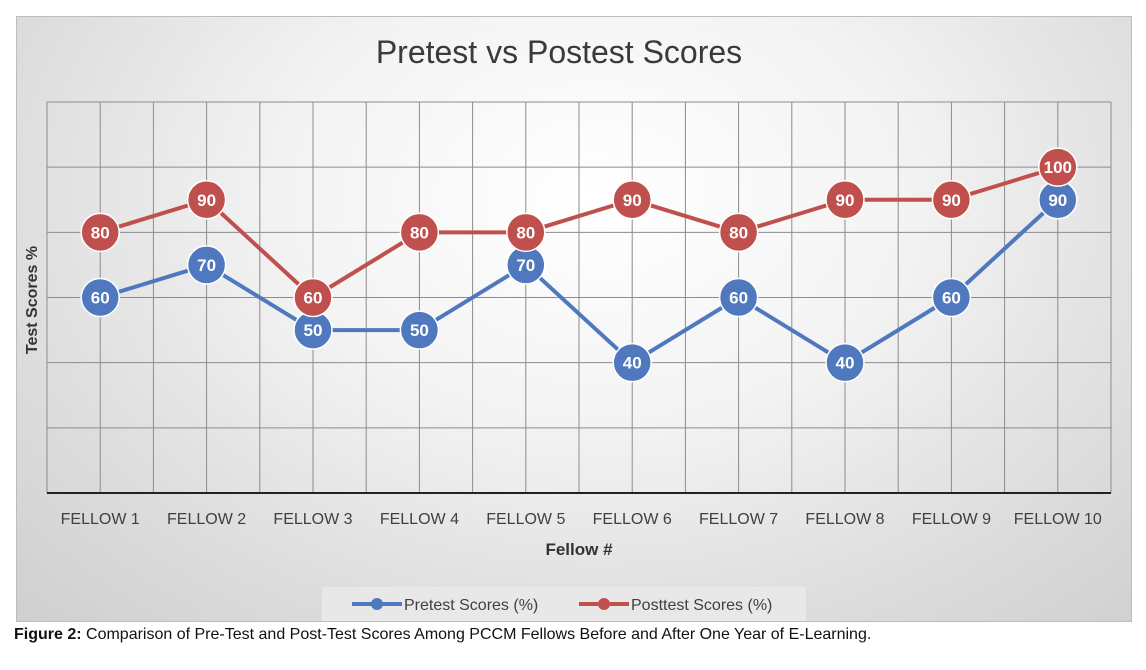  I want to click on x-tick-label: FELLOW 10, so click(1058, 519).